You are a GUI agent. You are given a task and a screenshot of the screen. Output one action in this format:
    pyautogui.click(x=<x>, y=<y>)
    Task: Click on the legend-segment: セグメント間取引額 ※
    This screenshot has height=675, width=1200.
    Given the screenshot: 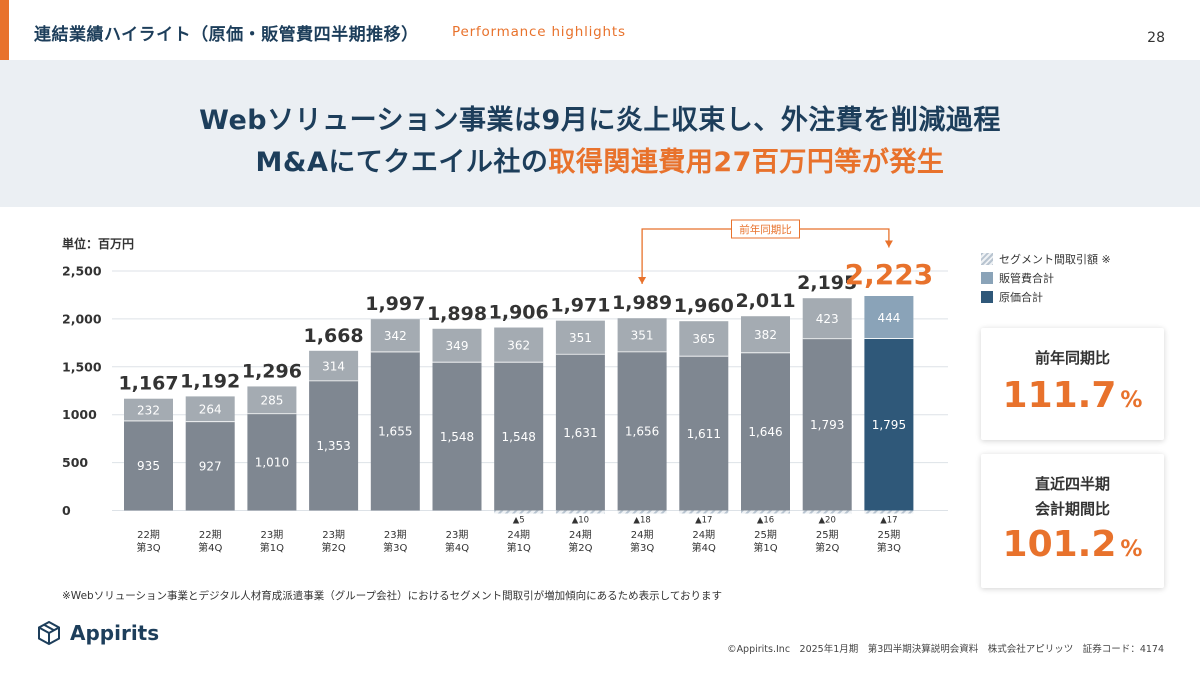 What is the action you would take?
    pyautogui.click(x=1046, y=259)
    